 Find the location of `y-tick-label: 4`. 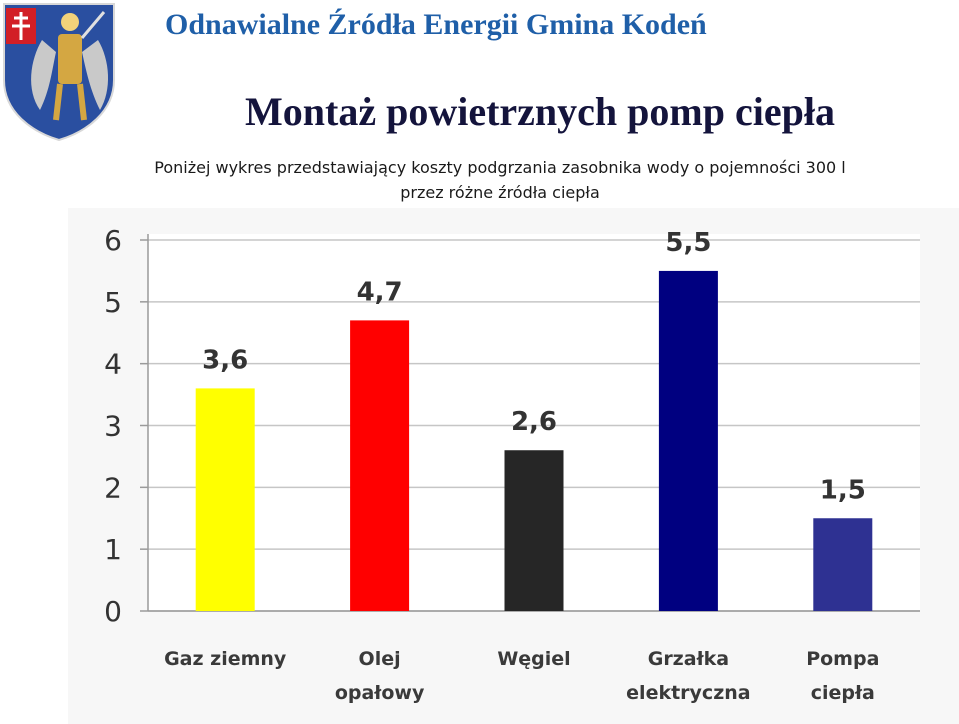

y-tick-label: 4 is located at coordinates (113, 364).